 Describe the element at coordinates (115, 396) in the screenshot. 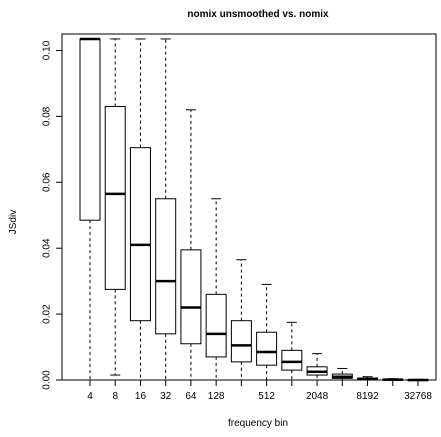

I see `x-tick-label: 8` at that location.